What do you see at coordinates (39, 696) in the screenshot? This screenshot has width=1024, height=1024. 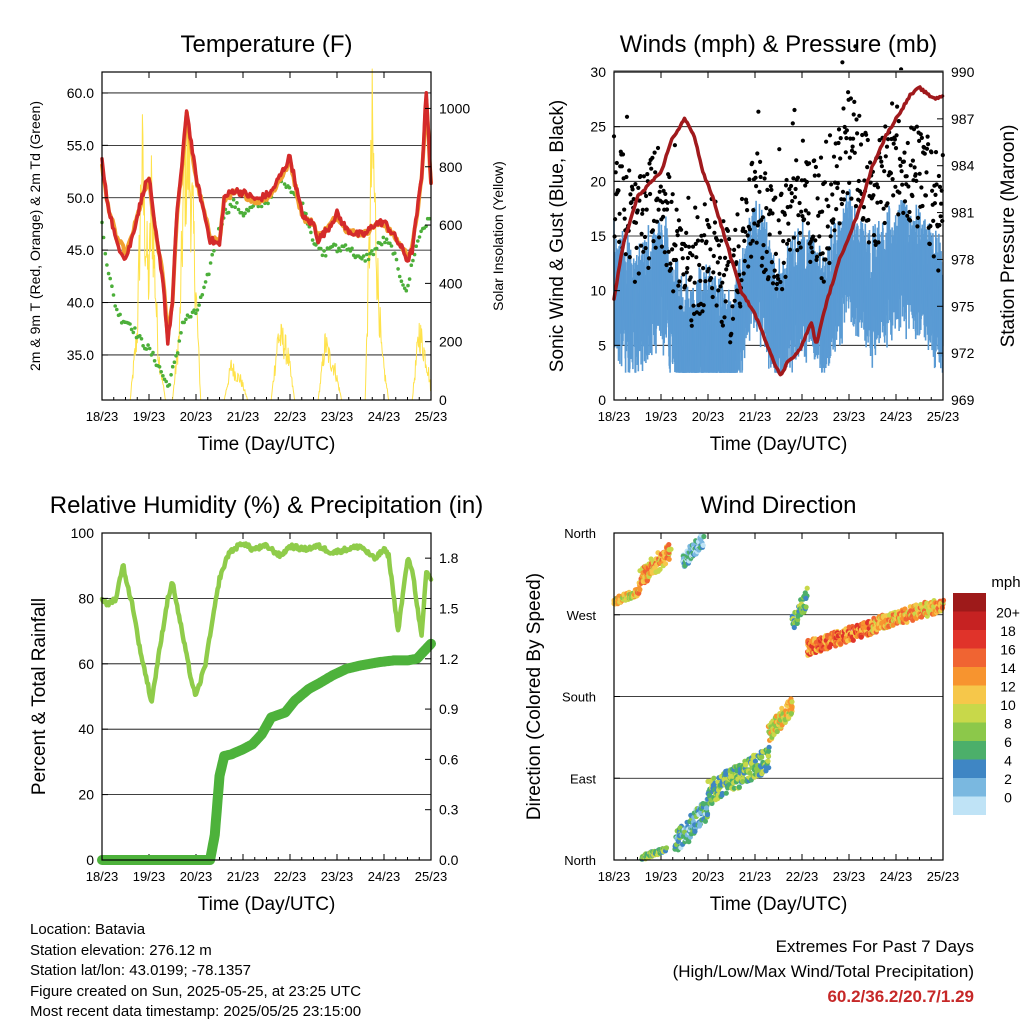 I see `y-axis-label: Percent & Total Rainfall` at bounding box center [39, 696].